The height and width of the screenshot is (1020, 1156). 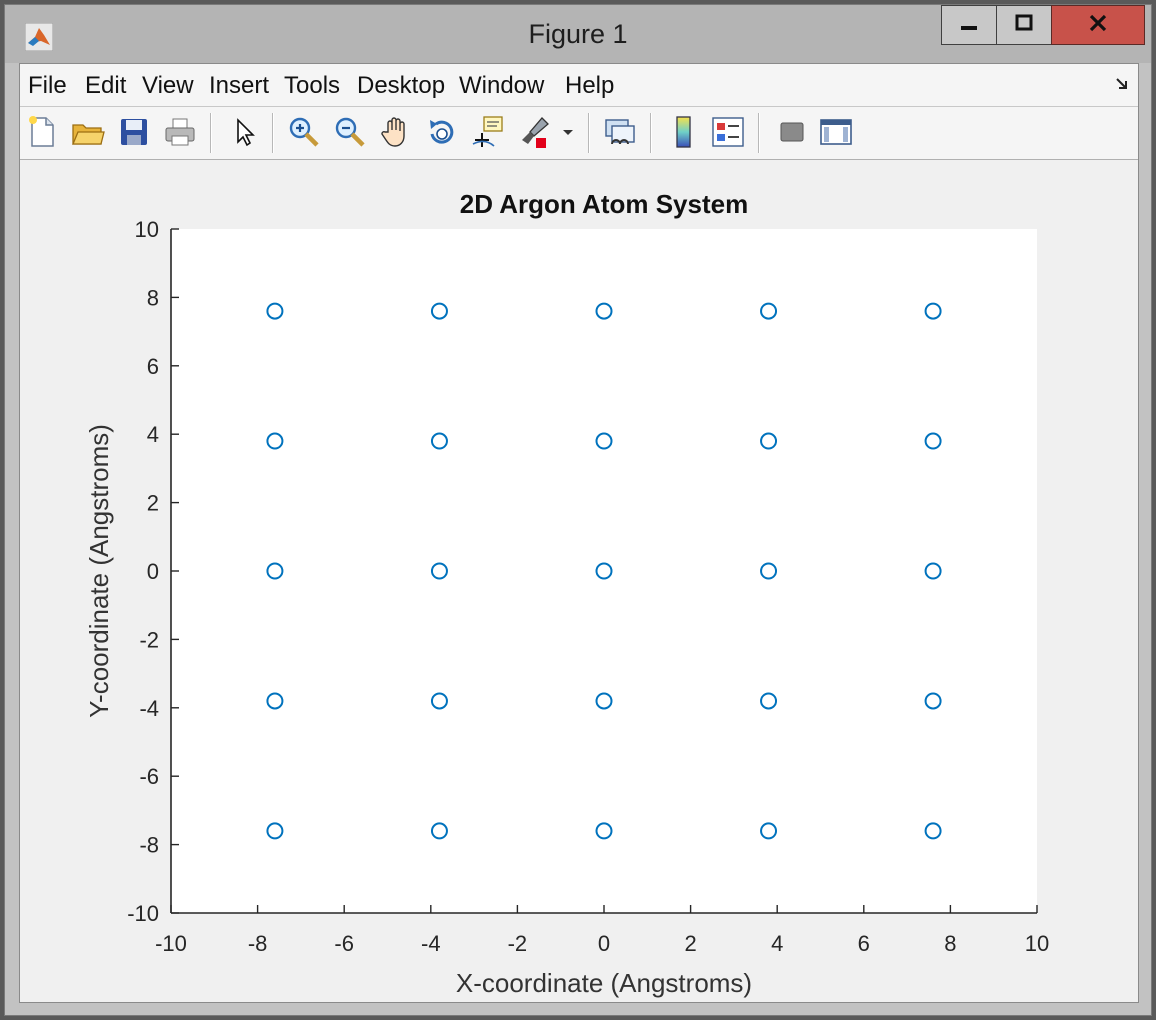 What do you see at coordinates (171, 943) in the screenshot?
I see `x-tick-label: -10` at bounding box center [171, 943].